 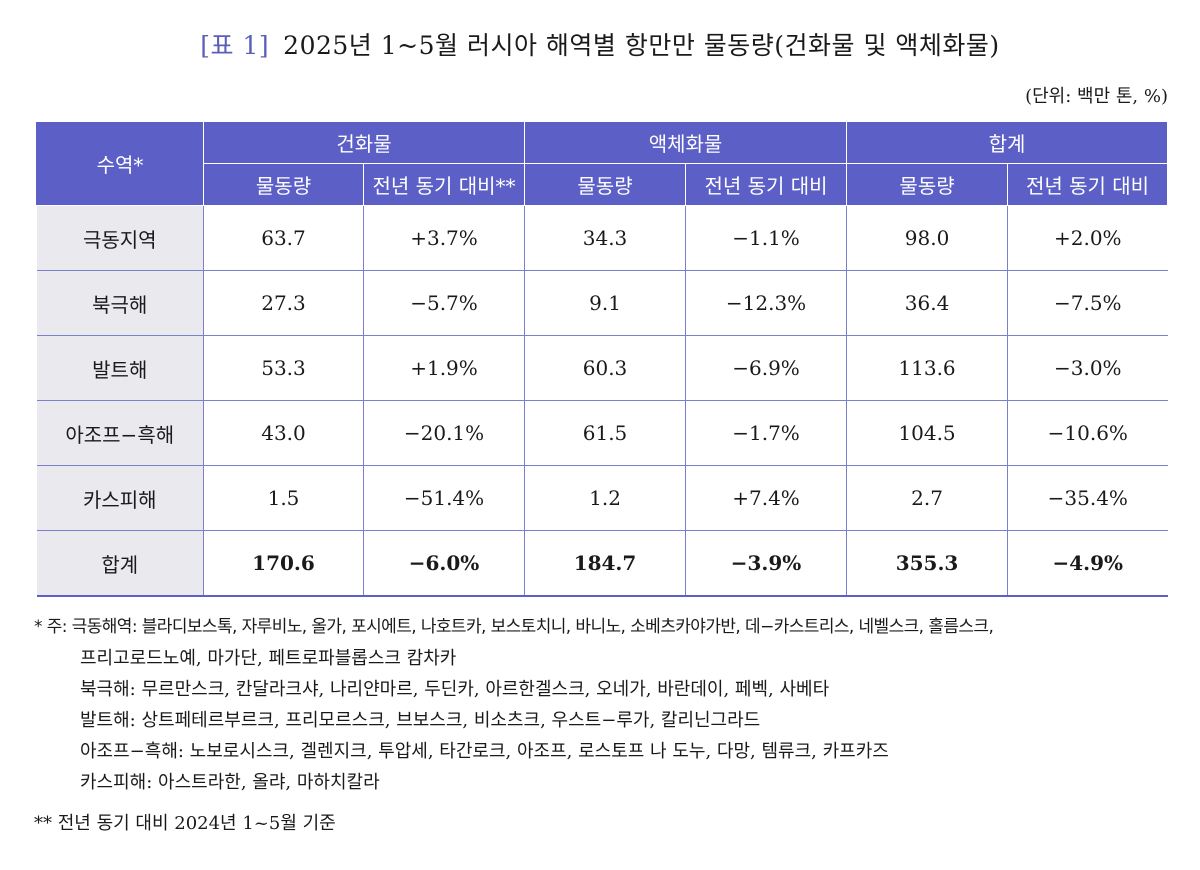 I want to click on region-cell: 합계, so click(x=120, y=563).